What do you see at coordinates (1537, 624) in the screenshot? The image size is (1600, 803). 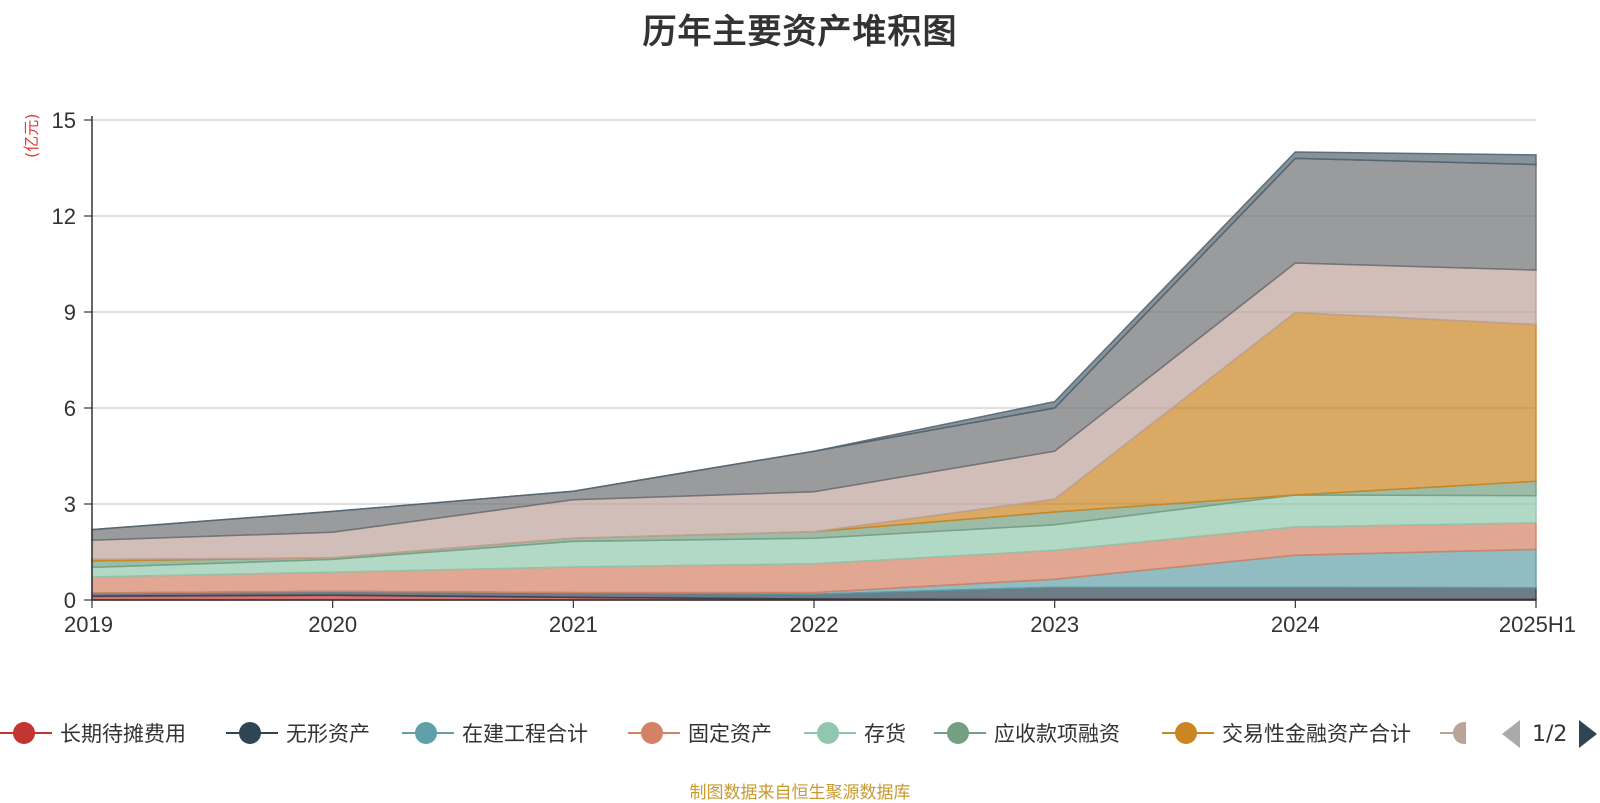 I see `x-tick-label-6: 2025H1` at bounding box center [1537, 624].